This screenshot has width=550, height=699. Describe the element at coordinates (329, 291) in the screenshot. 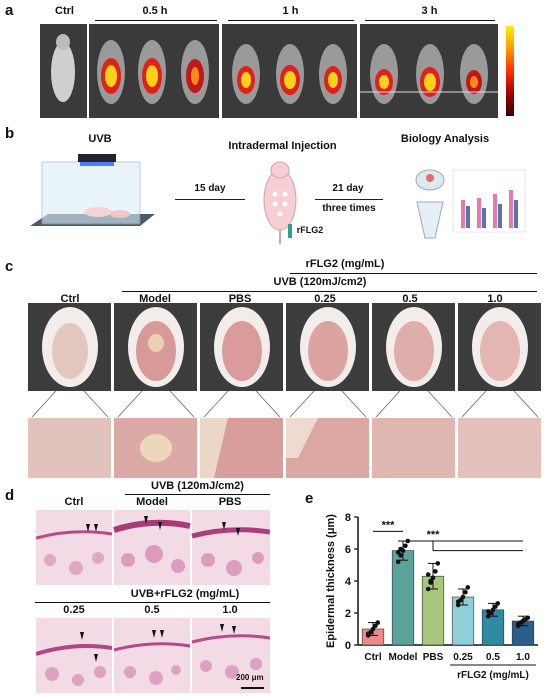

I see `c-uvb-underline` at that location.